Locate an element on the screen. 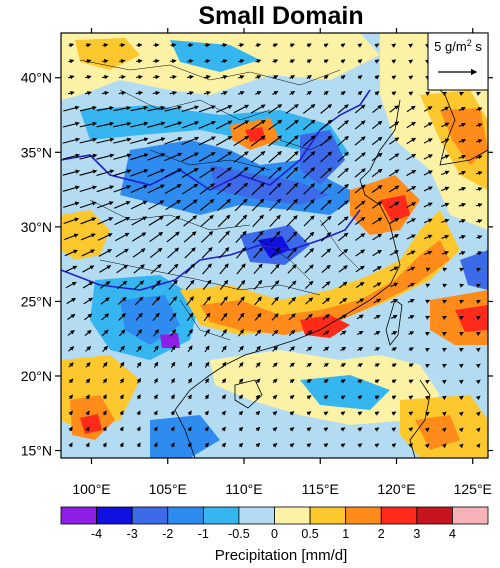 The image size is (500, 568). colorbar-tick-label: -1 is located at coordinates (203, 534).